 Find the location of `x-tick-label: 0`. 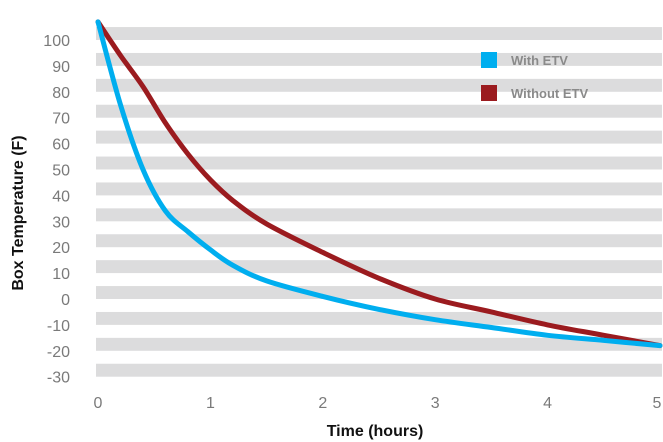

x-tick-label: 0 is located at coordinates (98, 403).